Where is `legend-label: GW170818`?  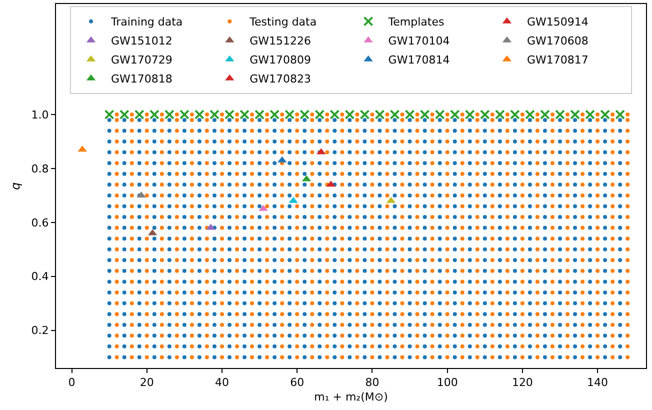
legend-label: GW170818 is located at coordinates (141, 79).